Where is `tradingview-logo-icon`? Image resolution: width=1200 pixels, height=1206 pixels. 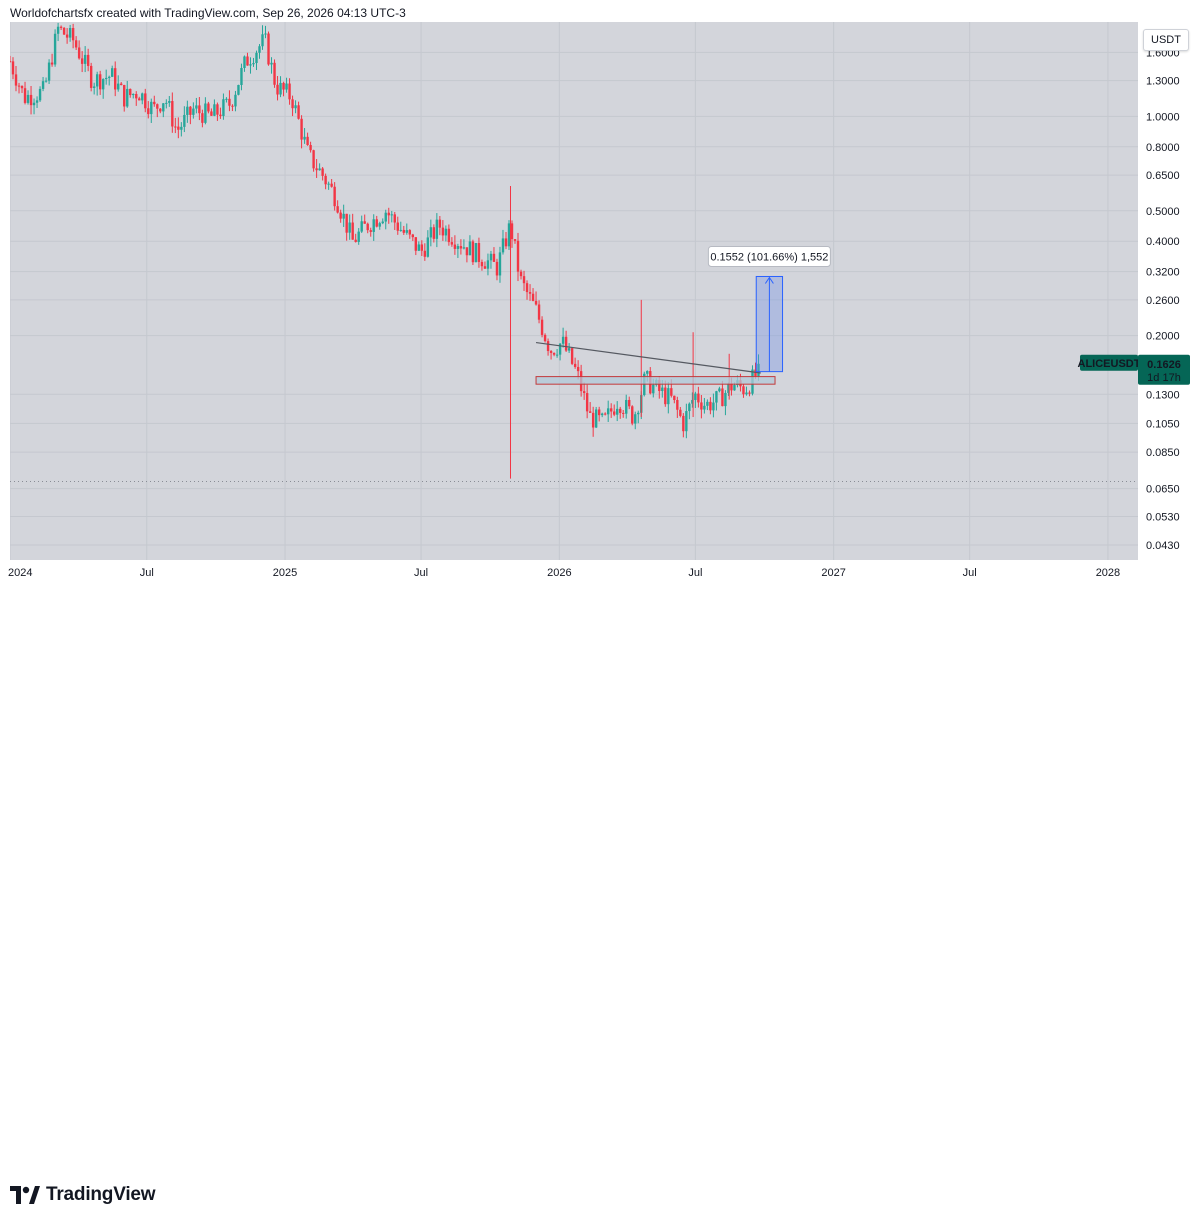 tradingview-logo-icon is located at coordinates (25, 1195).